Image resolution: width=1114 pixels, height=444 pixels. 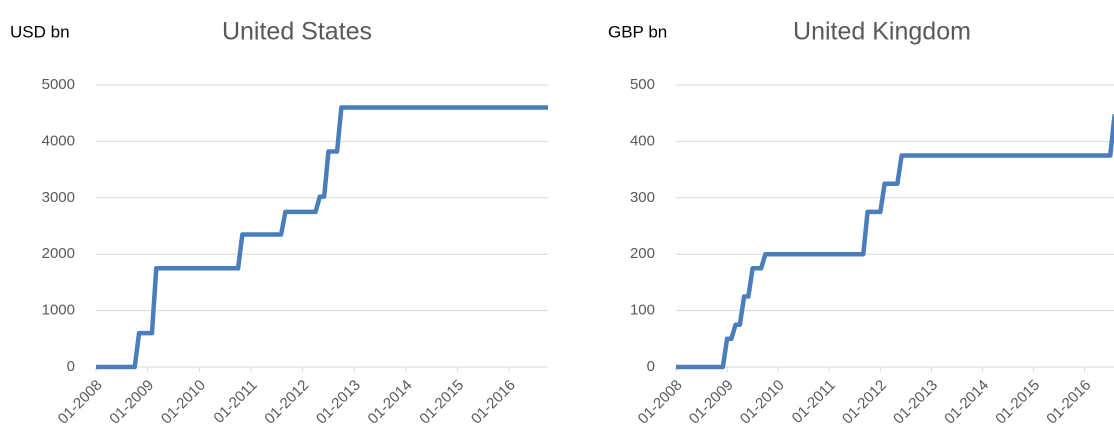 What do you see at coordinates (882, 32) in the screenshot?
I see `chart-title: United Kingdom` at bounding box center [882, 32].